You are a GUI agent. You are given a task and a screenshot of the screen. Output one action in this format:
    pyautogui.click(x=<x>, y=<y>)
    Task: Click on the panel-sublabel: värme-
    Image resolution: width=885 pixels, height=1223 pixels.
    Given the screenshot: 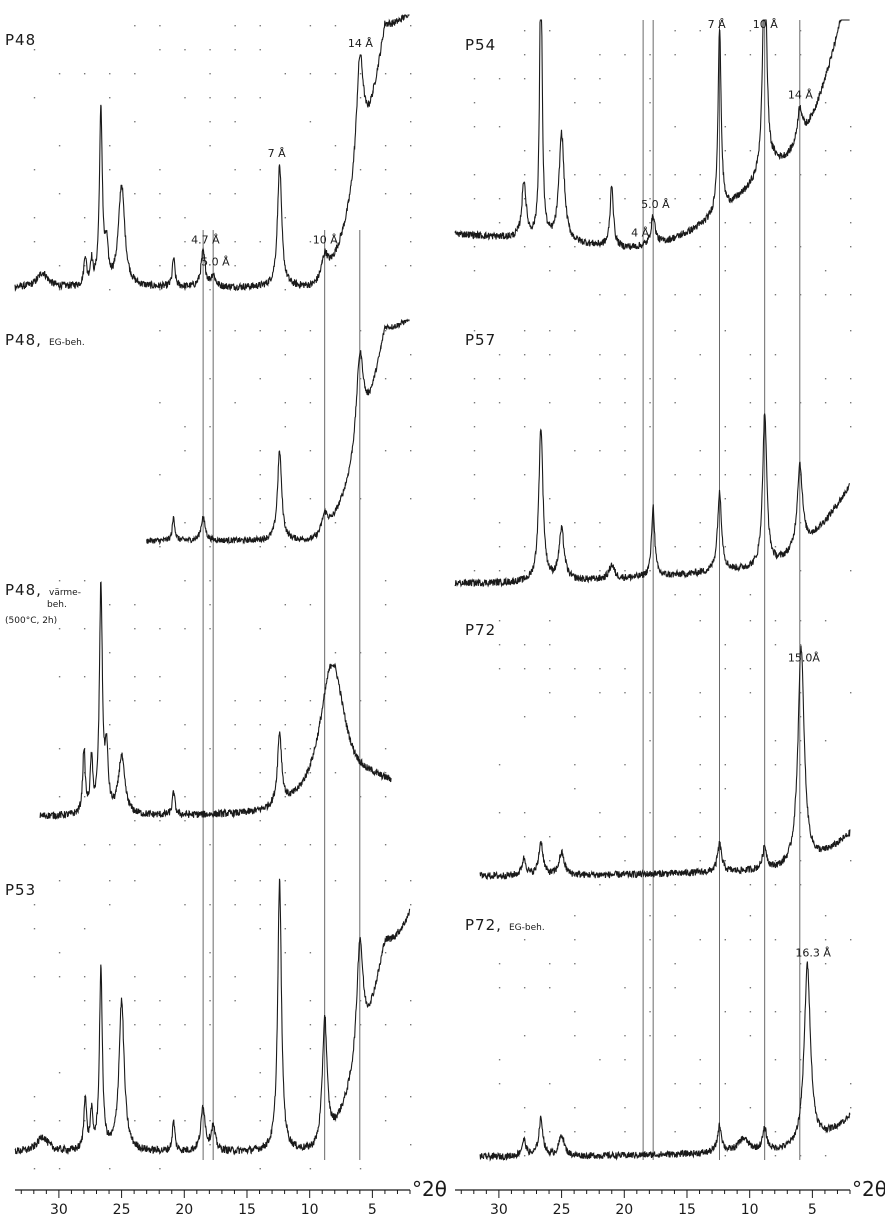 What is the action you would take?
    pyautogui.click(x=65, y=593)
    